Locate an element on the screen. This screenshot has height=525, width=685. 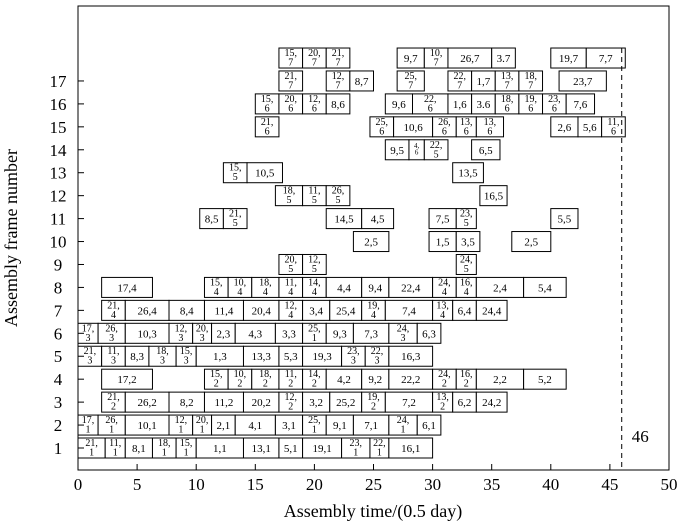
task-bar-label: 21, 6 is located at coordinates (267, 127).